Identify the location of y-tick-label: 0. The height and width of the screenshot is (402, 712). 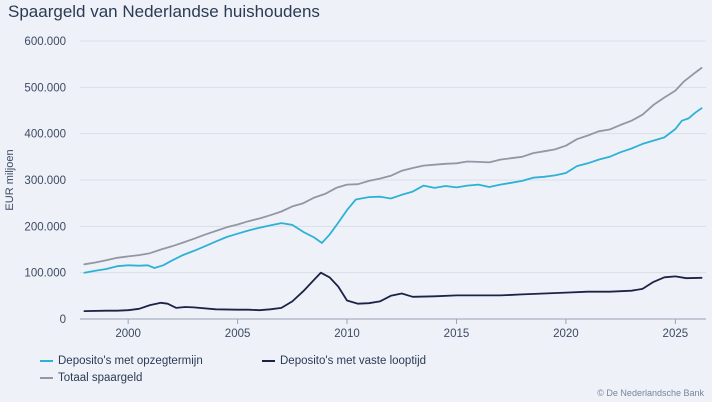
(63, 320).